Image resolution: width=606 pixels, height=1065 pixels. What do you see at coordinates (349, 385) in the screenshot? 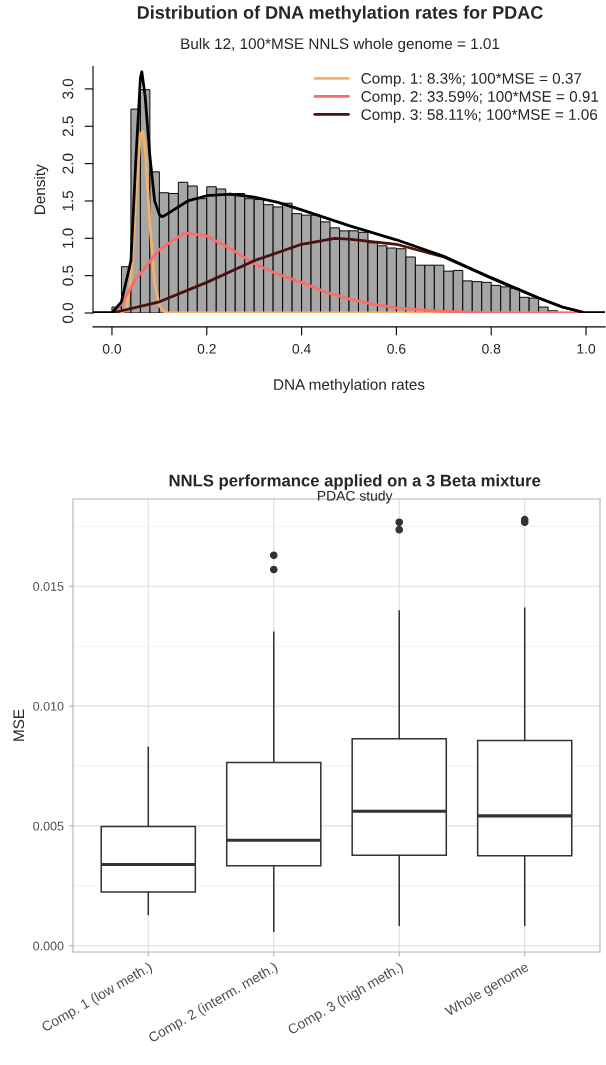
I see `x-axis-title: DNA methylation rates` at bounding box center [349, 385].